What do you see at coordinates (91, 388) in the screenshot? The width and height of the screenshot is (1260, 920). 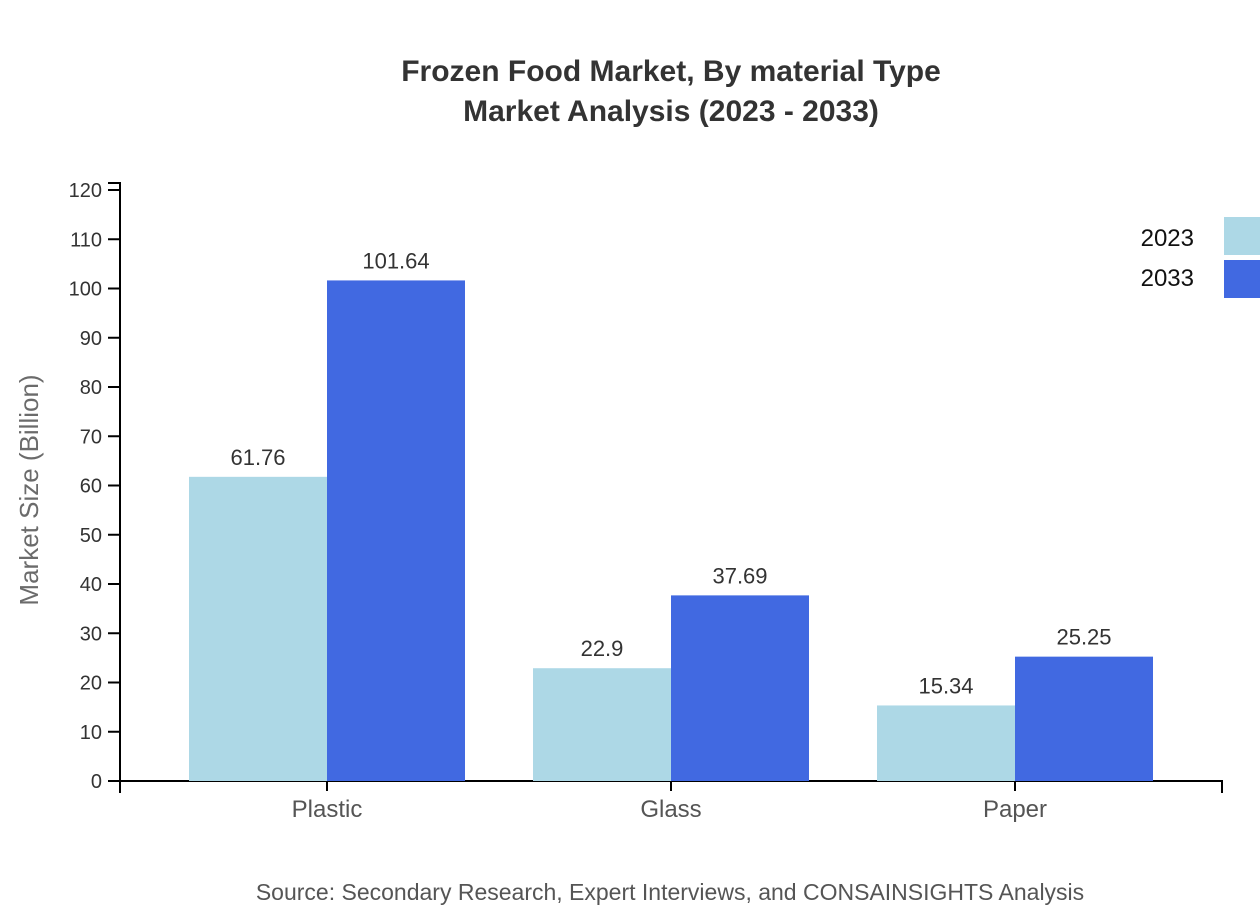 I see `y-tick-label: 80` at bounding box center [91, 388].